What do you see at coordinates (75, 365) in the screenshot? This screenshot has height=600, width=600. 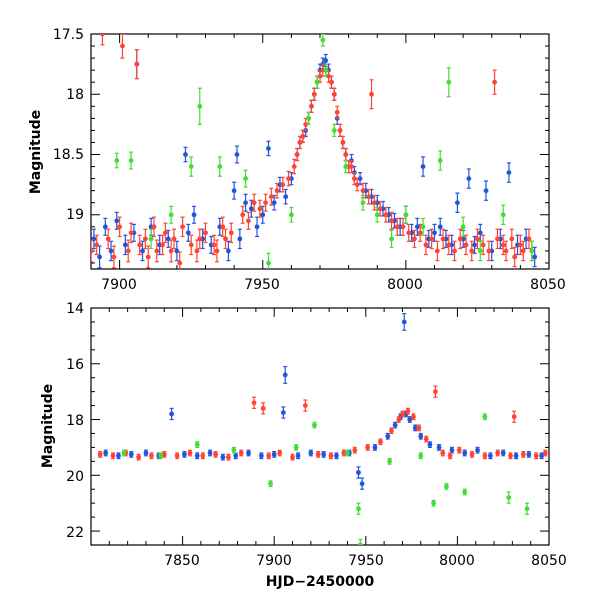 I see `bottom-y-tick-label: 16` at bounding box center [75, 365].